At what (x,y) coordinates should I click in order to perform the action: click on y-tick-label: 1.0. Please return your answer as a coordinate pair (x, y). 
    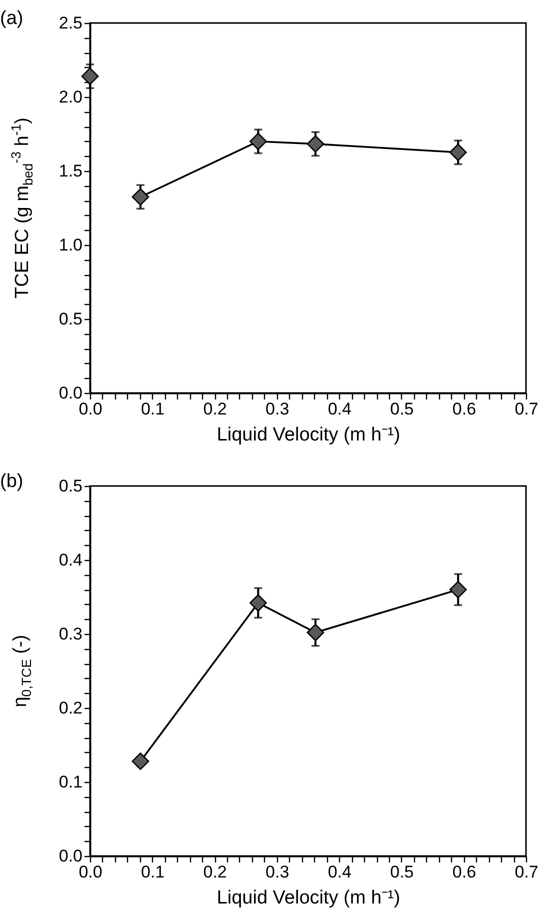
    Looking at the image, I should click on (70, 245).